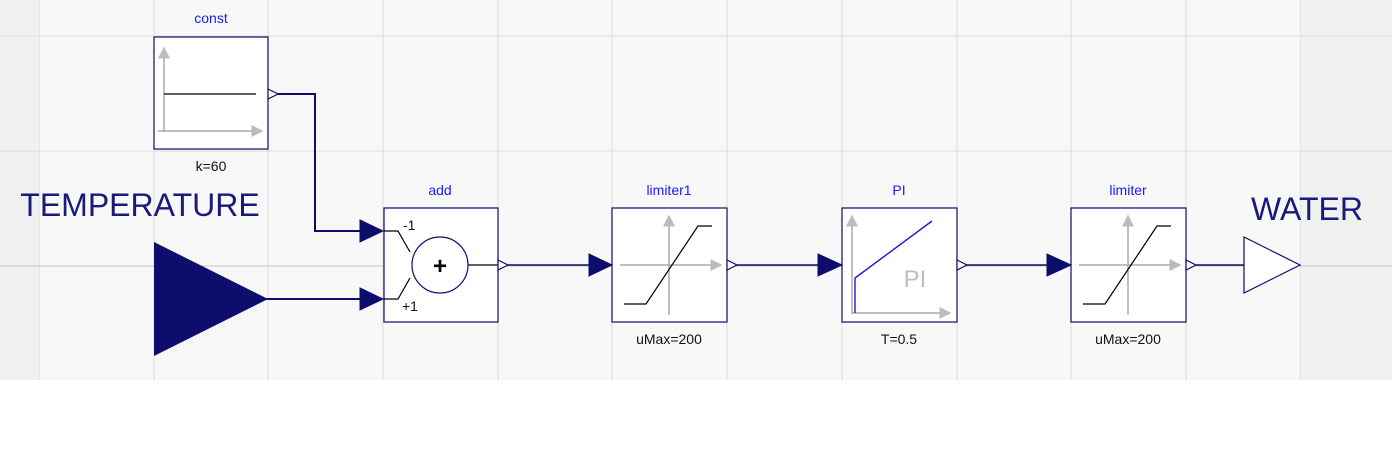  Describe the element at coordinates (1303, 242) in the screenshot. I see `output-port-water: WATER` at that location.